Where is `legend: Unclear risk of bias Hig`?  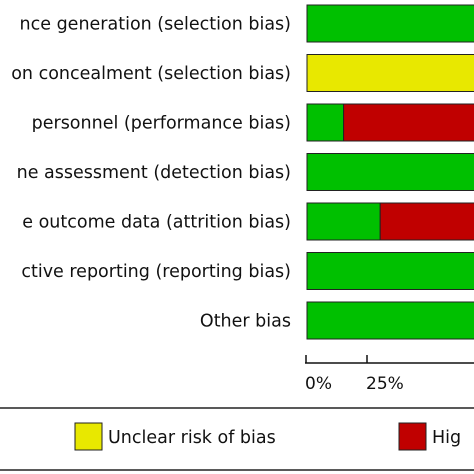
legend: Unclear risk of bias Hig is located at coordinates (237, 439).